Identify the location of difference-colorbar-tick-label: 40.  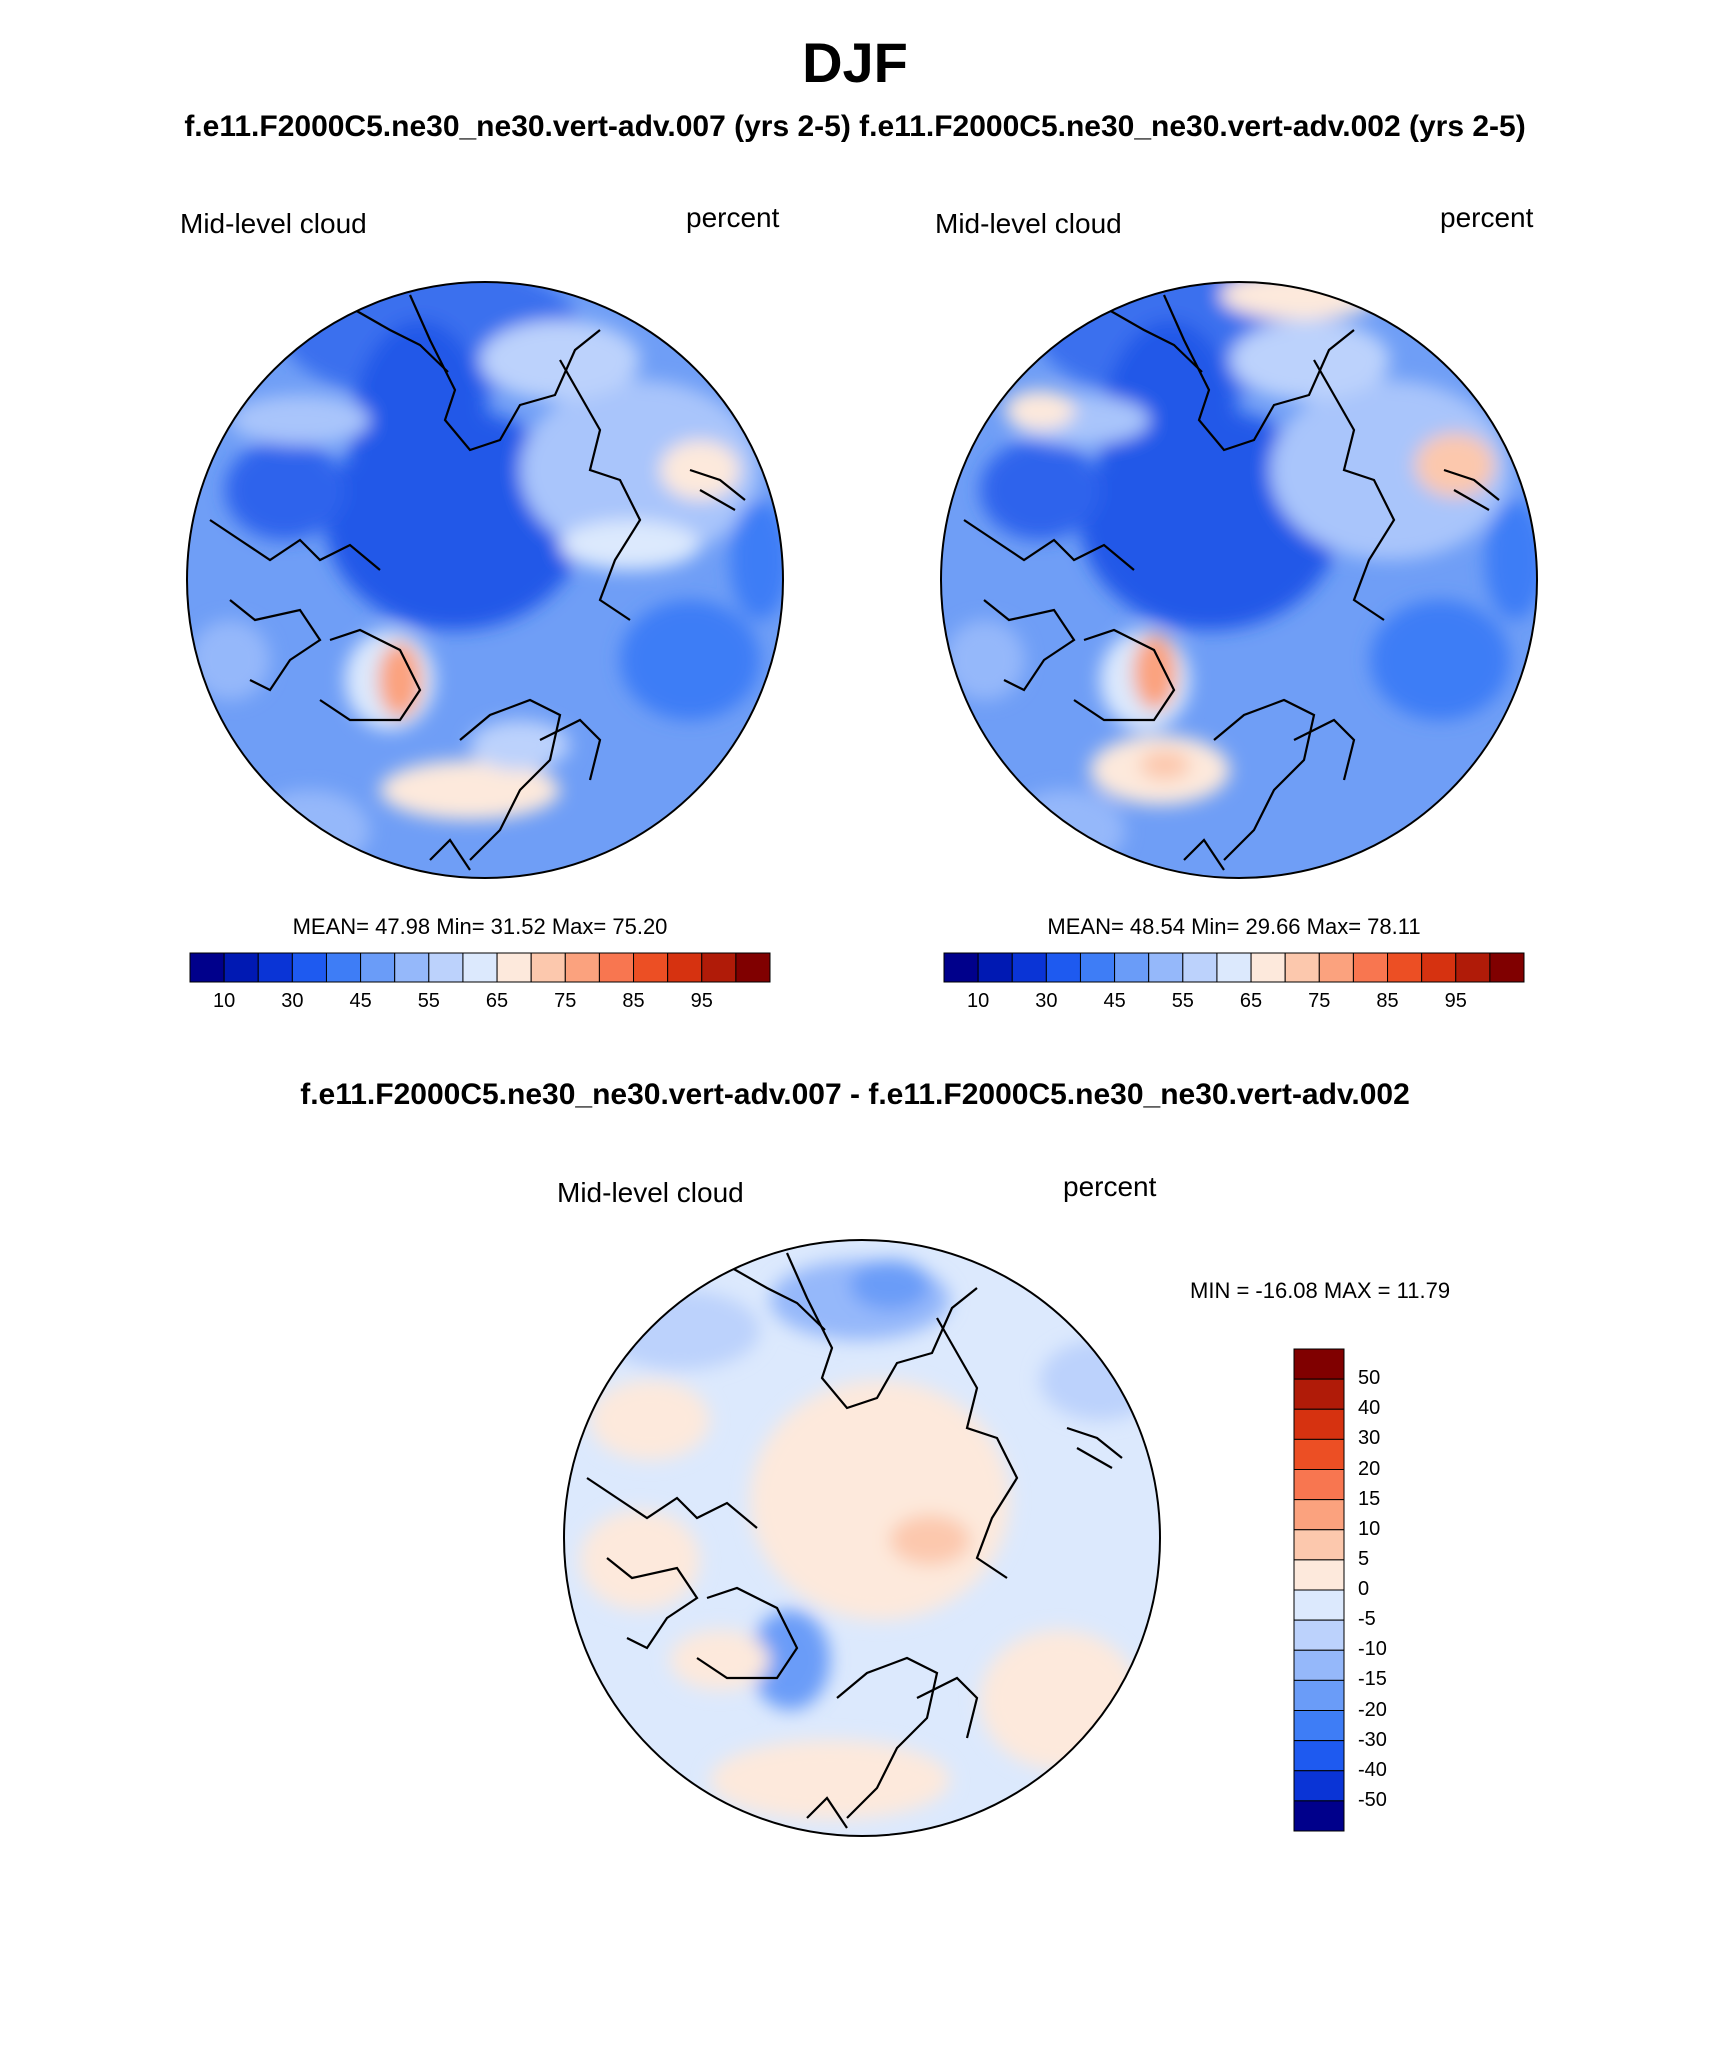
(1369, 1408).